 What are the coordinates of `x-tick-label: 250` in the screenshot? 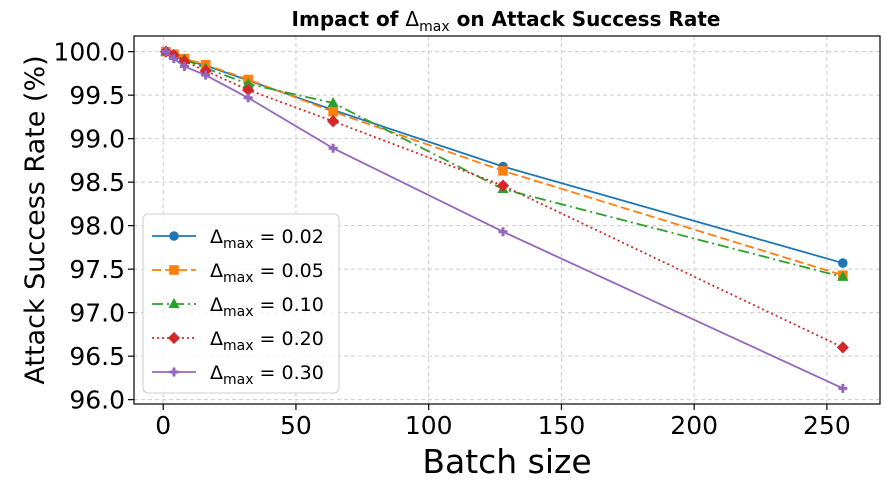 It's located at (827, 425).